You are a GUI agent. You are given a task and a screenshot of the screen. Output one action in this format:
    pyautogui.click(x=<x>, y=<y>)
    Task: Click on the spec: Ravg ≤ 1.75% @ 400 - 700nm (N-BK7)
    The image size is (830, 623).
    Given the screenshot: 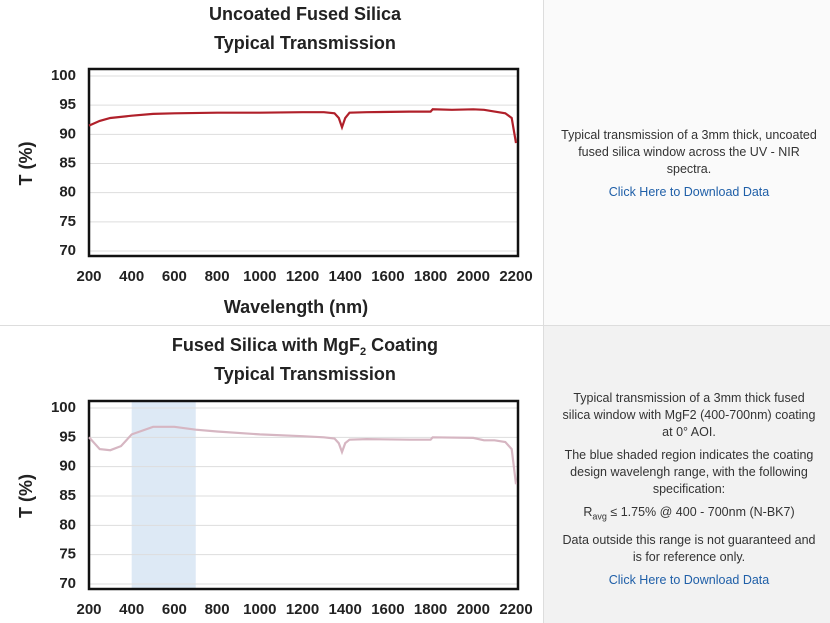 What is the action you would take?
    pyautogui.click(x=689, y=515)
    